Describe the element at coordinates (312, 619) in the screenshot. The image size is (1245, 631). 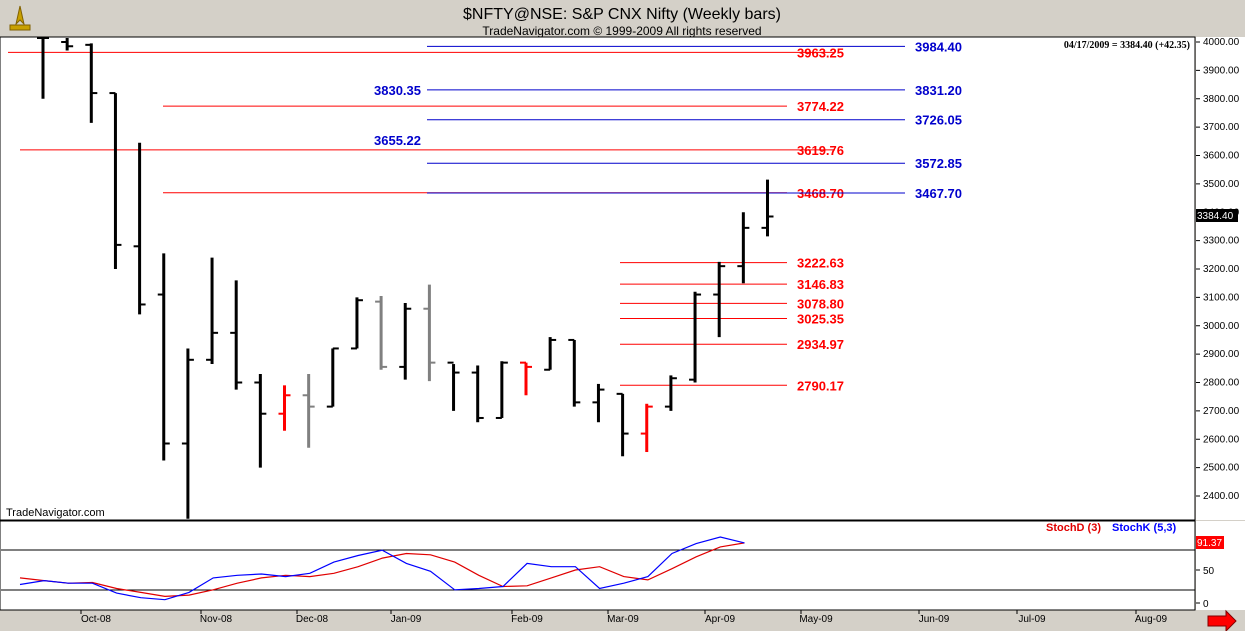
I see `date-tick-label: Dec-08` at that location.